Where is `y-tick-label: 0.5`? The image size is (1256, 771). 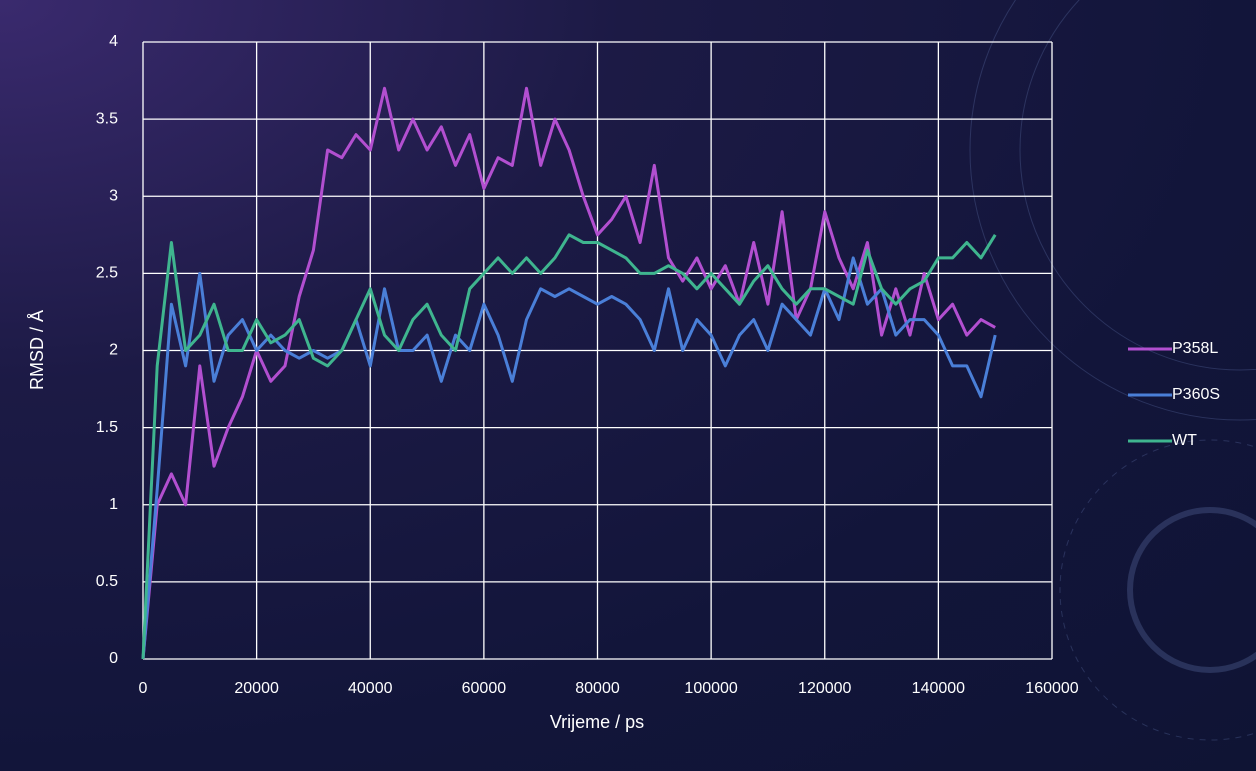
y-tick-label: 0.5 is located at coordinates (107, 581).